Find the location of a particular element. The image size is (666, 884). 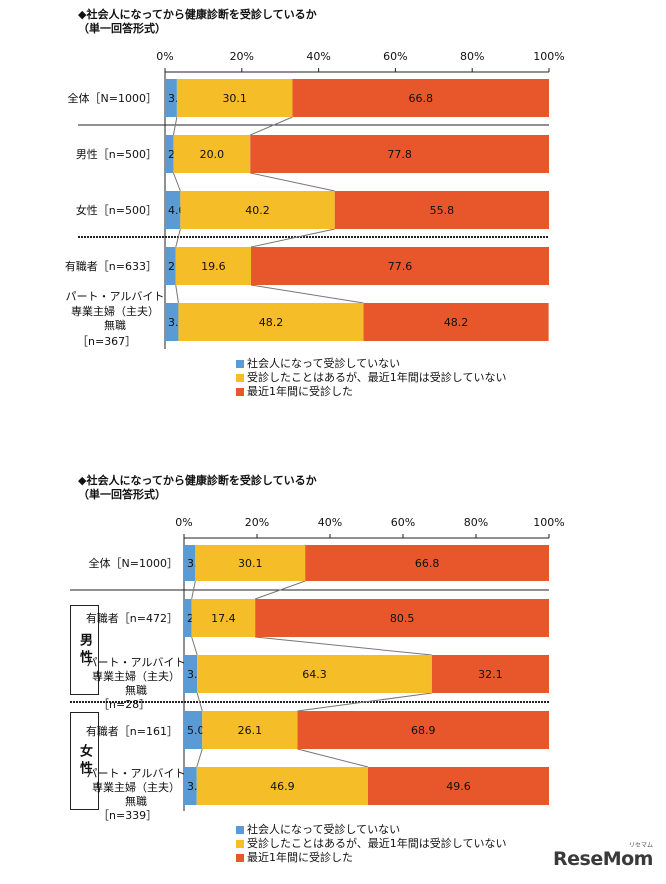

data-label: 68.9 is located at coordinates (423, 730).